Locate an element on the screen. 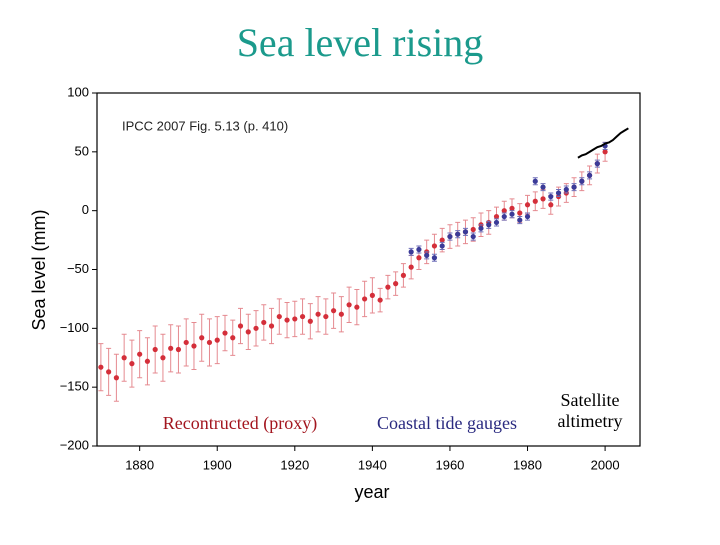 The image size is (720, 545). y-tick-label: −150 is located at coordinates (74, 386).